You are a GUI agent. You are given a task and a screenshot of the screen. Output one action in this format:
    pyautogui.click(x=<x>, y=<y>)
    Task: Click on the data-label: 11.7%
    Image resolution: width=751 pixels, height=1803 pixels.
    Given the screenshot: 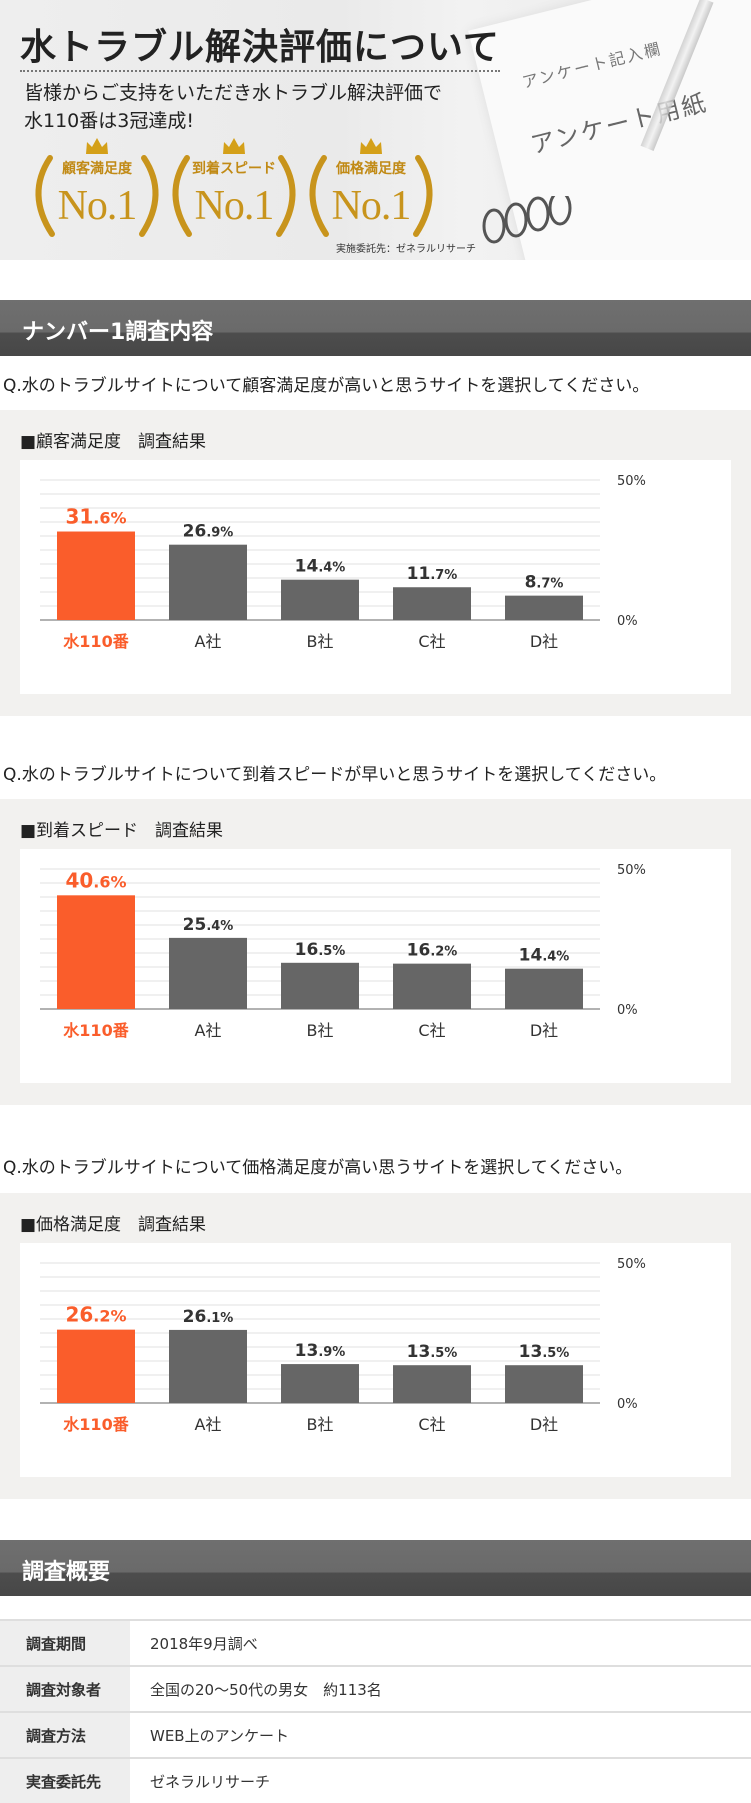 What is the action you would take?
    pyautogui.click(x=432, y=574)
    